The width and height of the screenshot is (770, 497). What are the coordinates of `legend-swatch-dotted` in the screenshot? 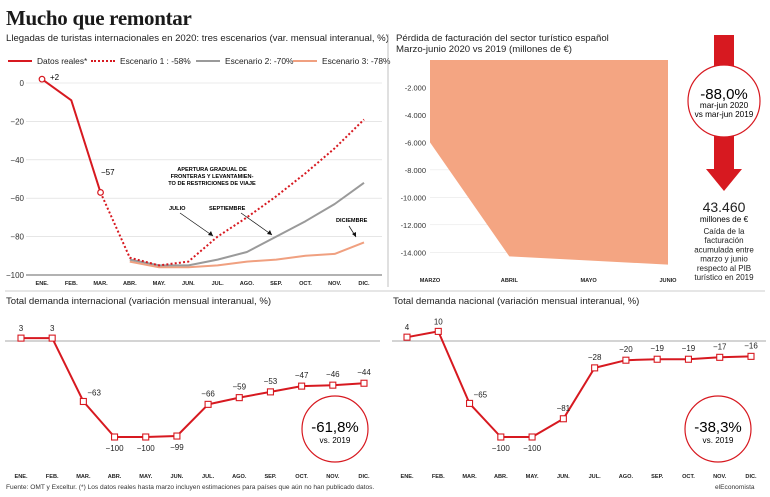 It's located at (103, 61).